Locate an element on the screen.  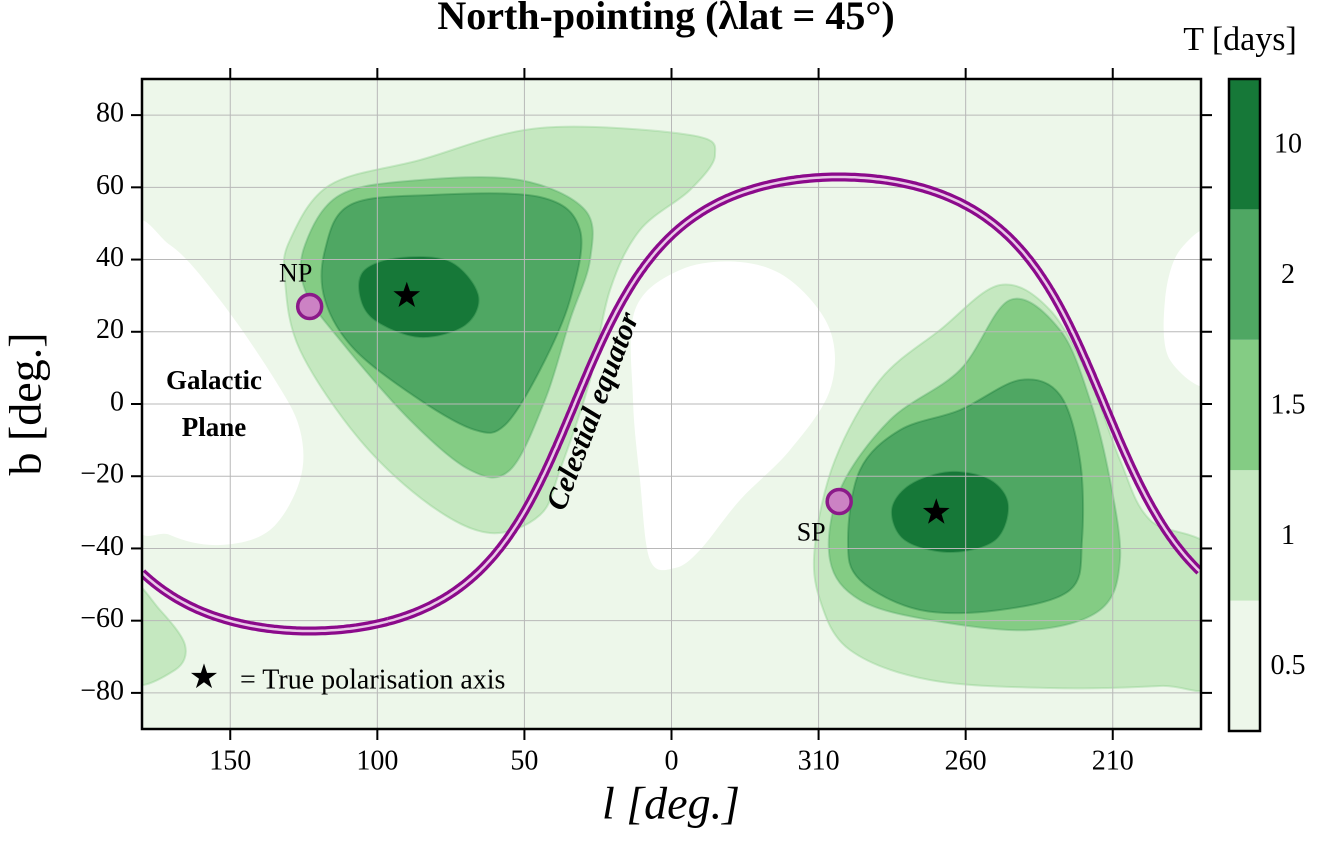
y-tick-label: 40 is located at coordinates (110, 257).